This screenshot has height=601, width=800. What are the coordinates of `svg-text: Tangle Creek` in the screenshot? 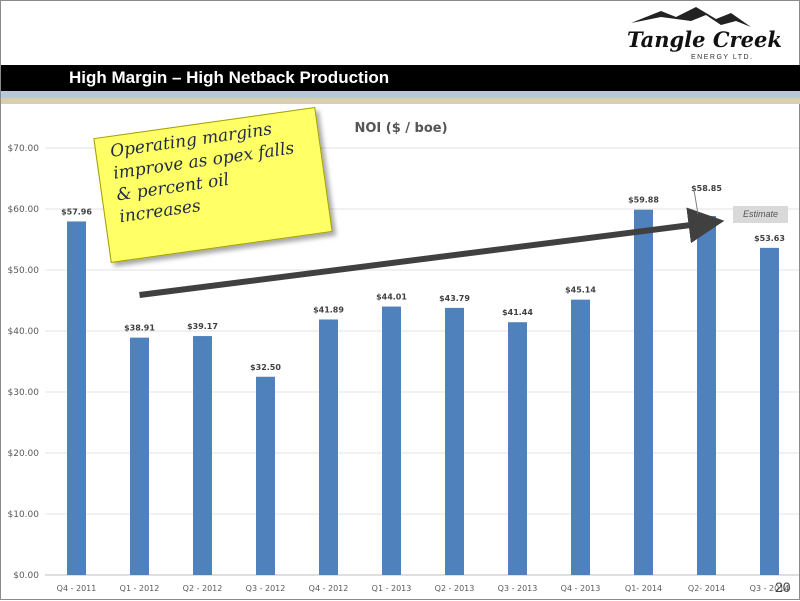 It's located at (704, 39).